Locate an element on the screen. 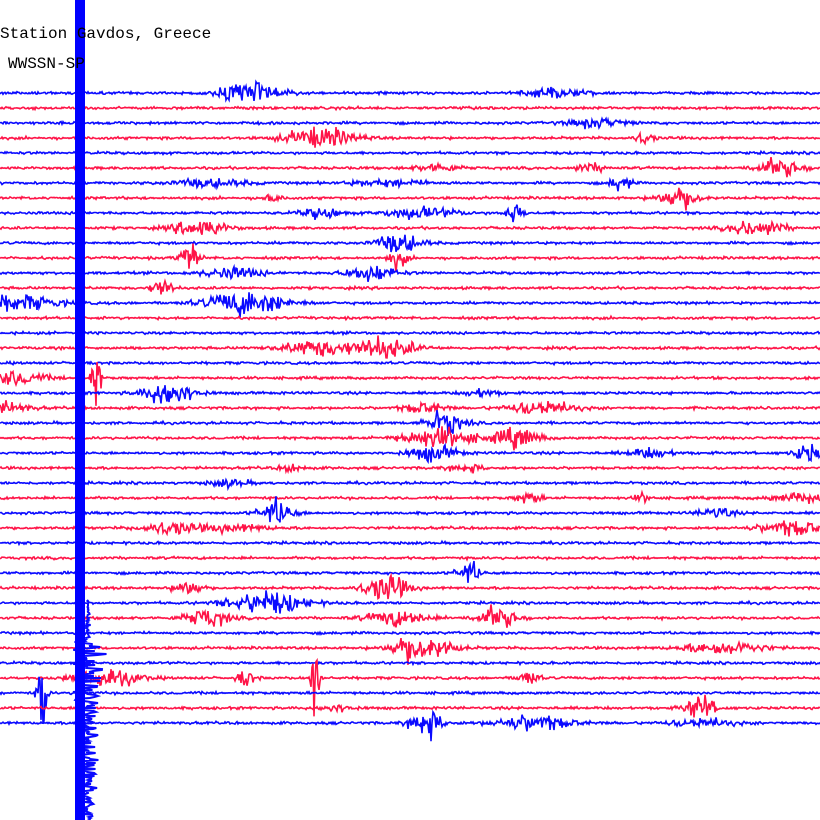 This screenshot has height=820, width=820. time-marker is located at coordinates (80, 410).